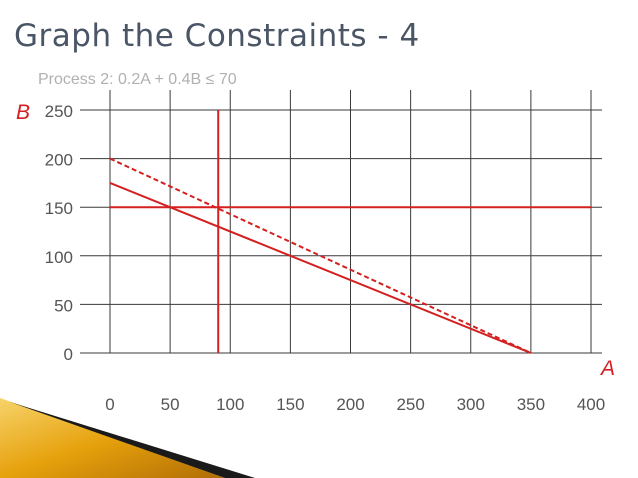  What do you see at coordinates (608, 368) in the screenshot?
I see `x-axis-label: A` at bounding box center [608, 368].